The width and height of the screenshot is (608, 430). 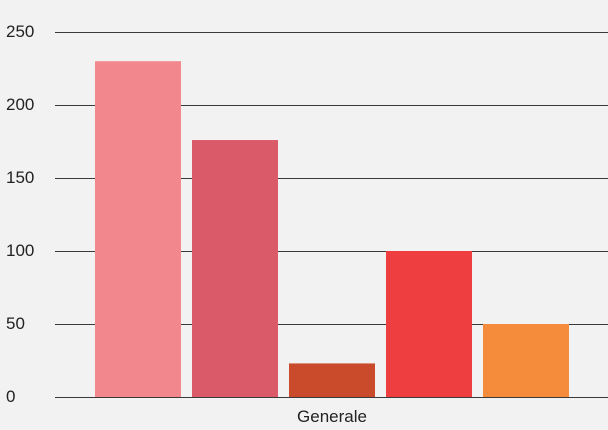 I want to click on y-tick-label-50: 50, so click(x=15, y=323).